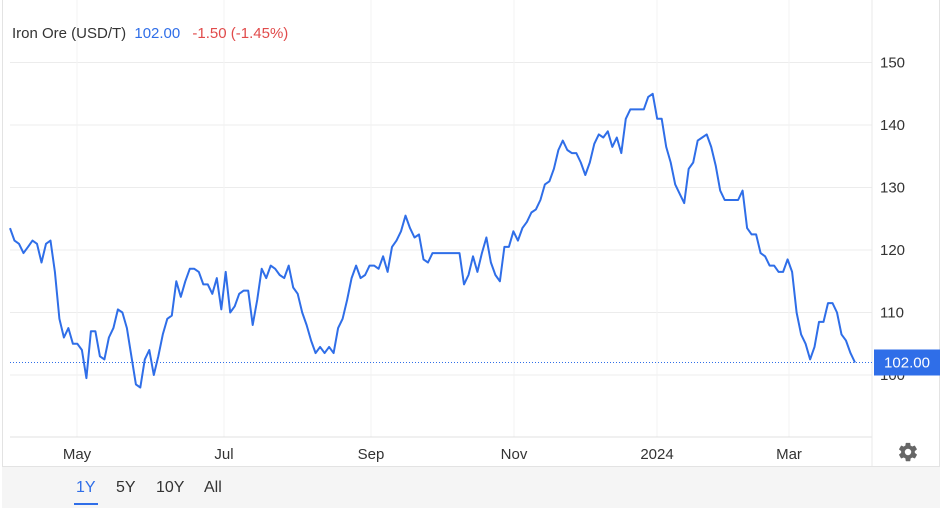  Describe the element at coordinates (892, 125) in the screenshot. I see `y-tick-label: 140` at that location.